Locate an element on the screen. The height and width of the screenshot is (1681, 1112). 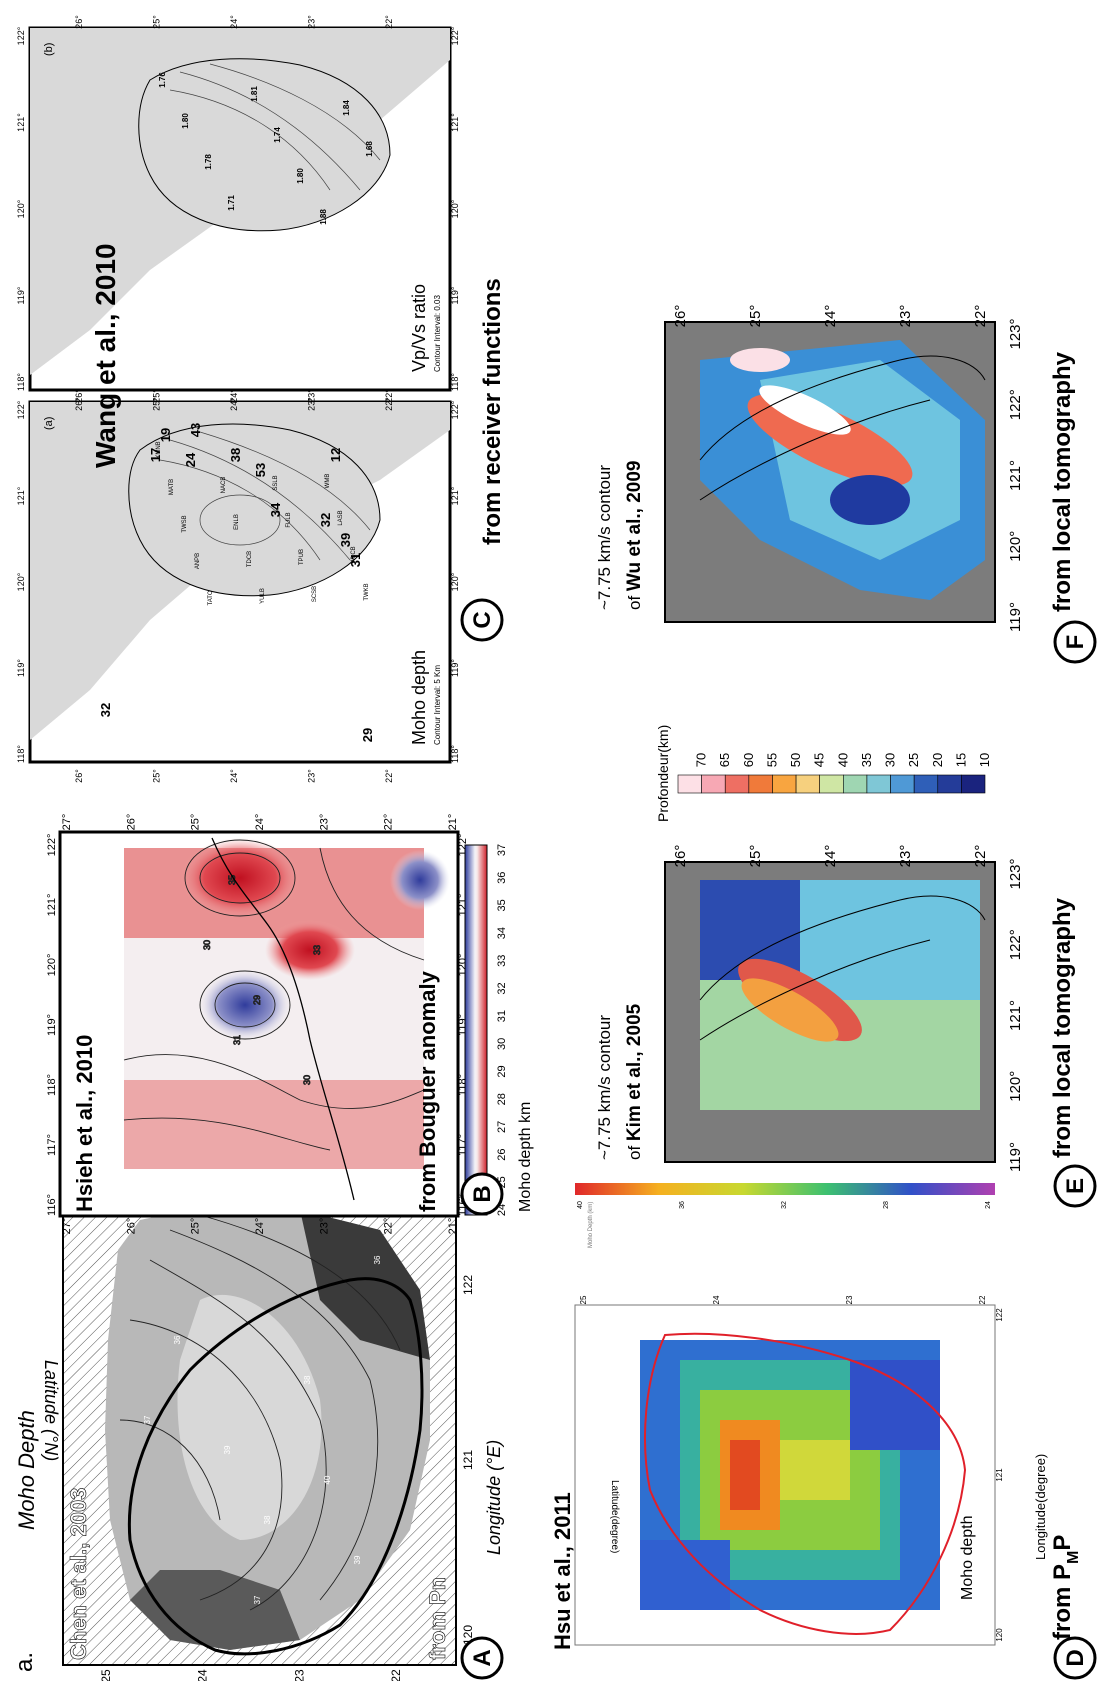
panel-b-x-tick-top: 122° is located at coordinates (52, 845).